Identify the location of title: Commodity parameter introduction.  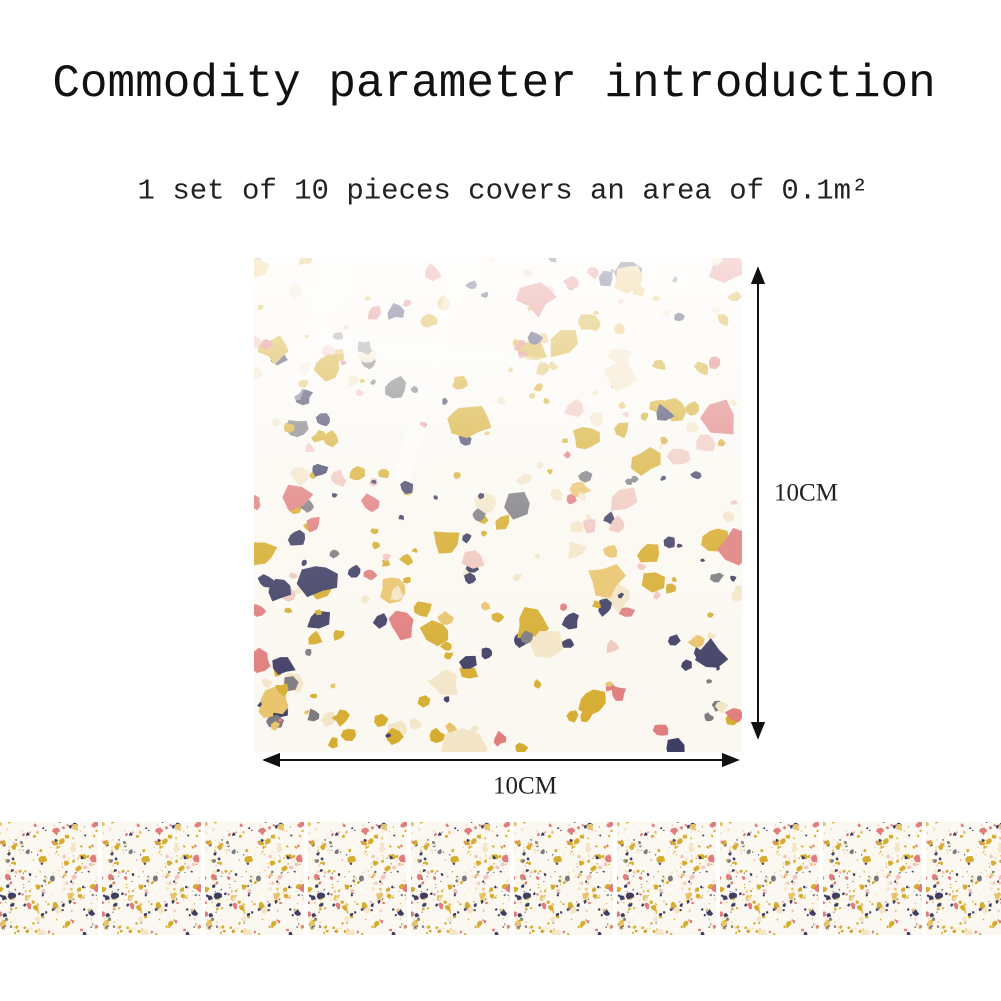
(493, 84).